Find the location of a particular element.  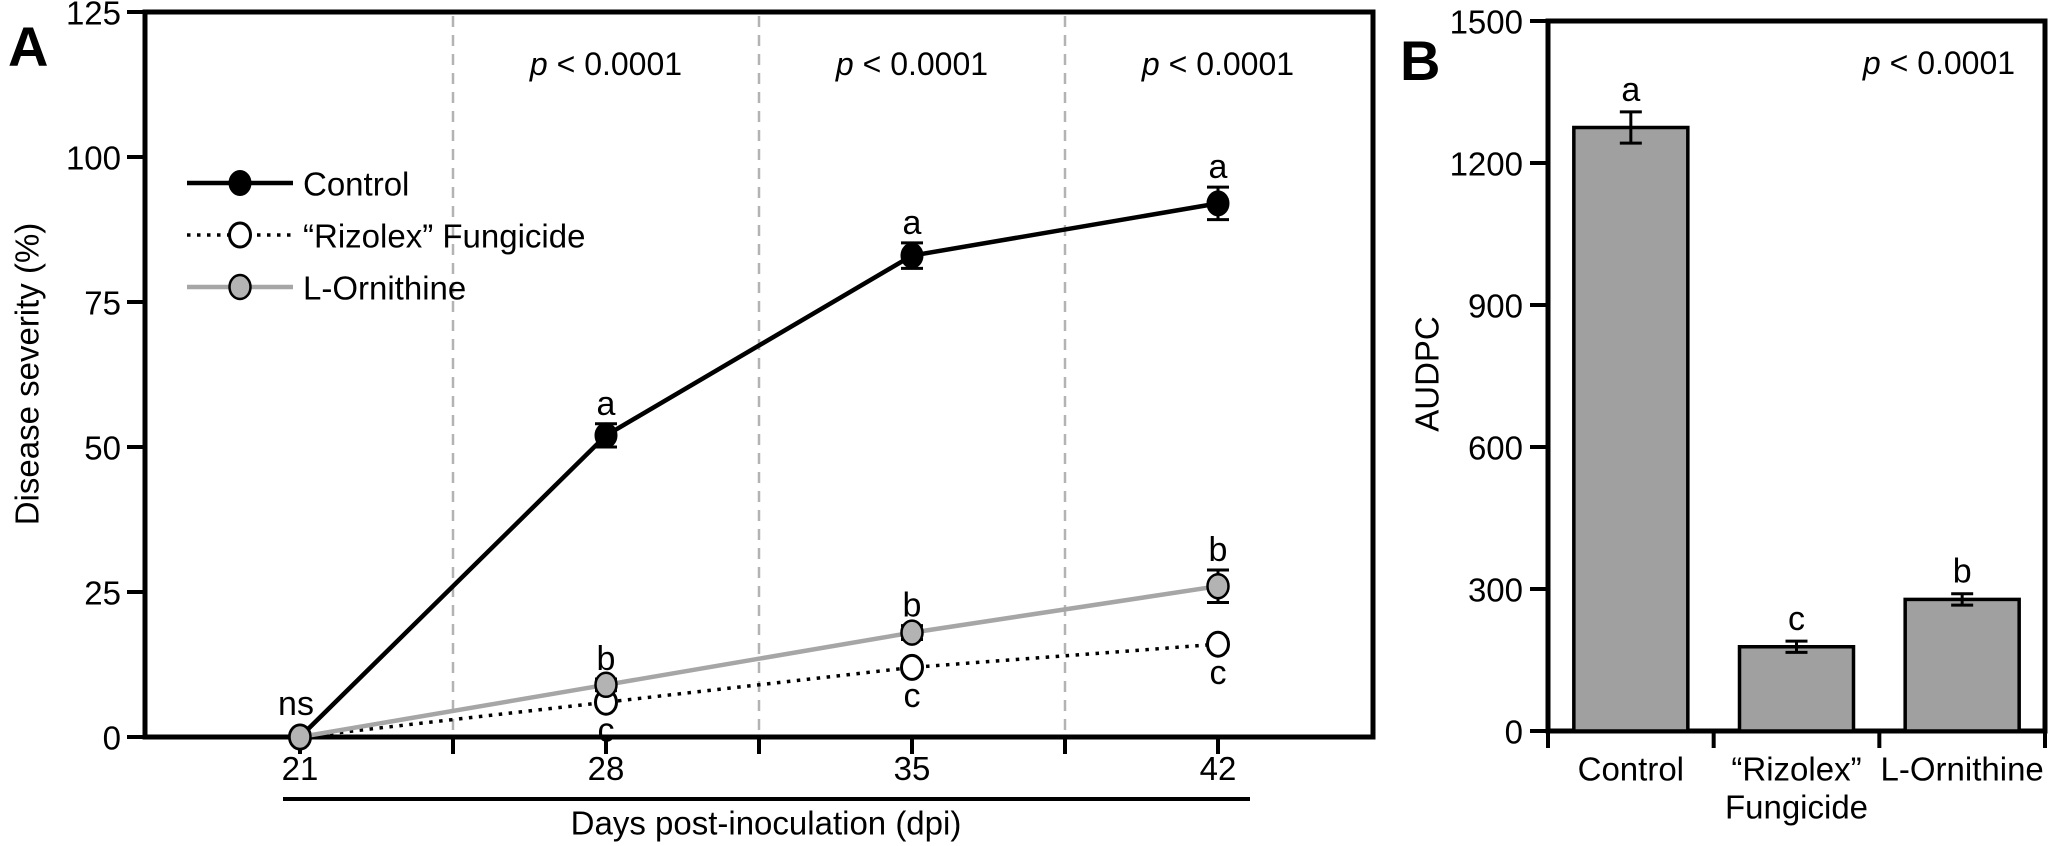

y-tick-label: 50 is located at coordinates (102, 448).